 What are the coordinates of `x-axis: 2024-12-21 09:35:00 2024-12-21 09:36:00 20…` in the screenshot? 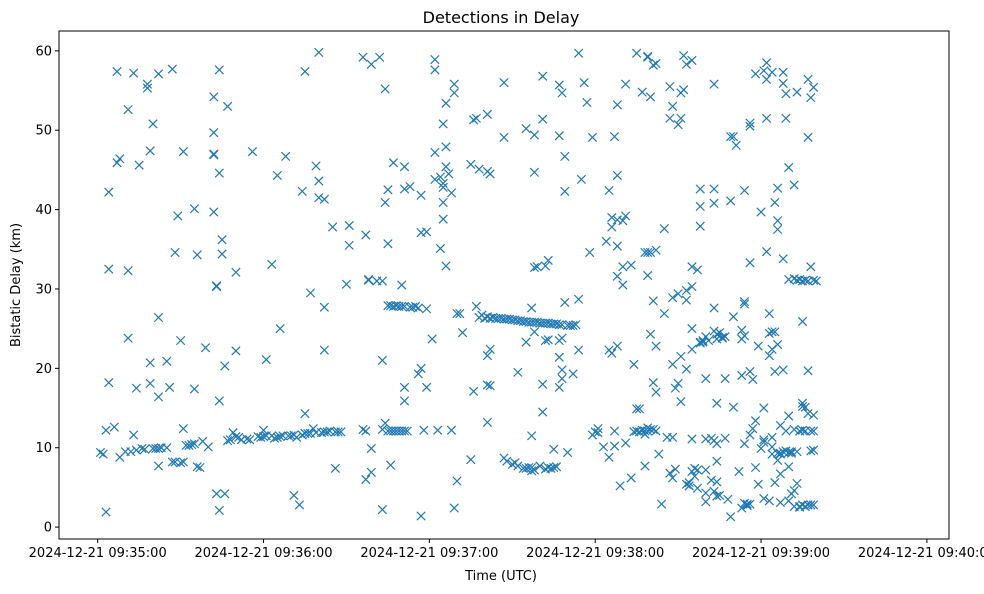 It's located at (506, 550).